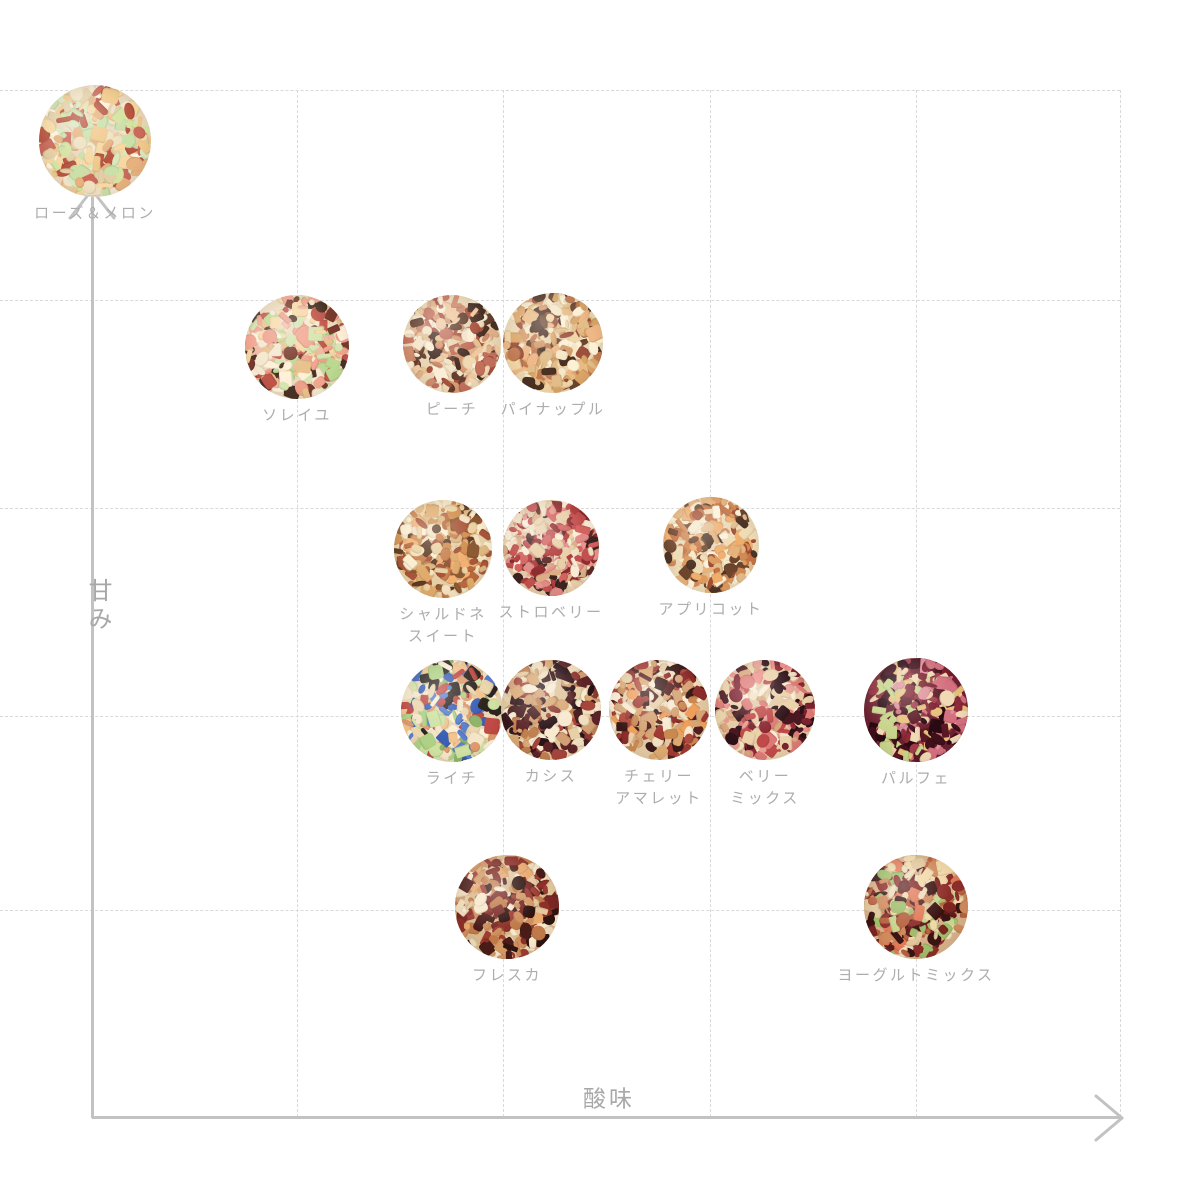 The height and width of the screenshot is (1200, 1200). Describe the element at coordinates (443, 625) in the screenshot. I see `product-label: シャルドネ スイート` at that location.